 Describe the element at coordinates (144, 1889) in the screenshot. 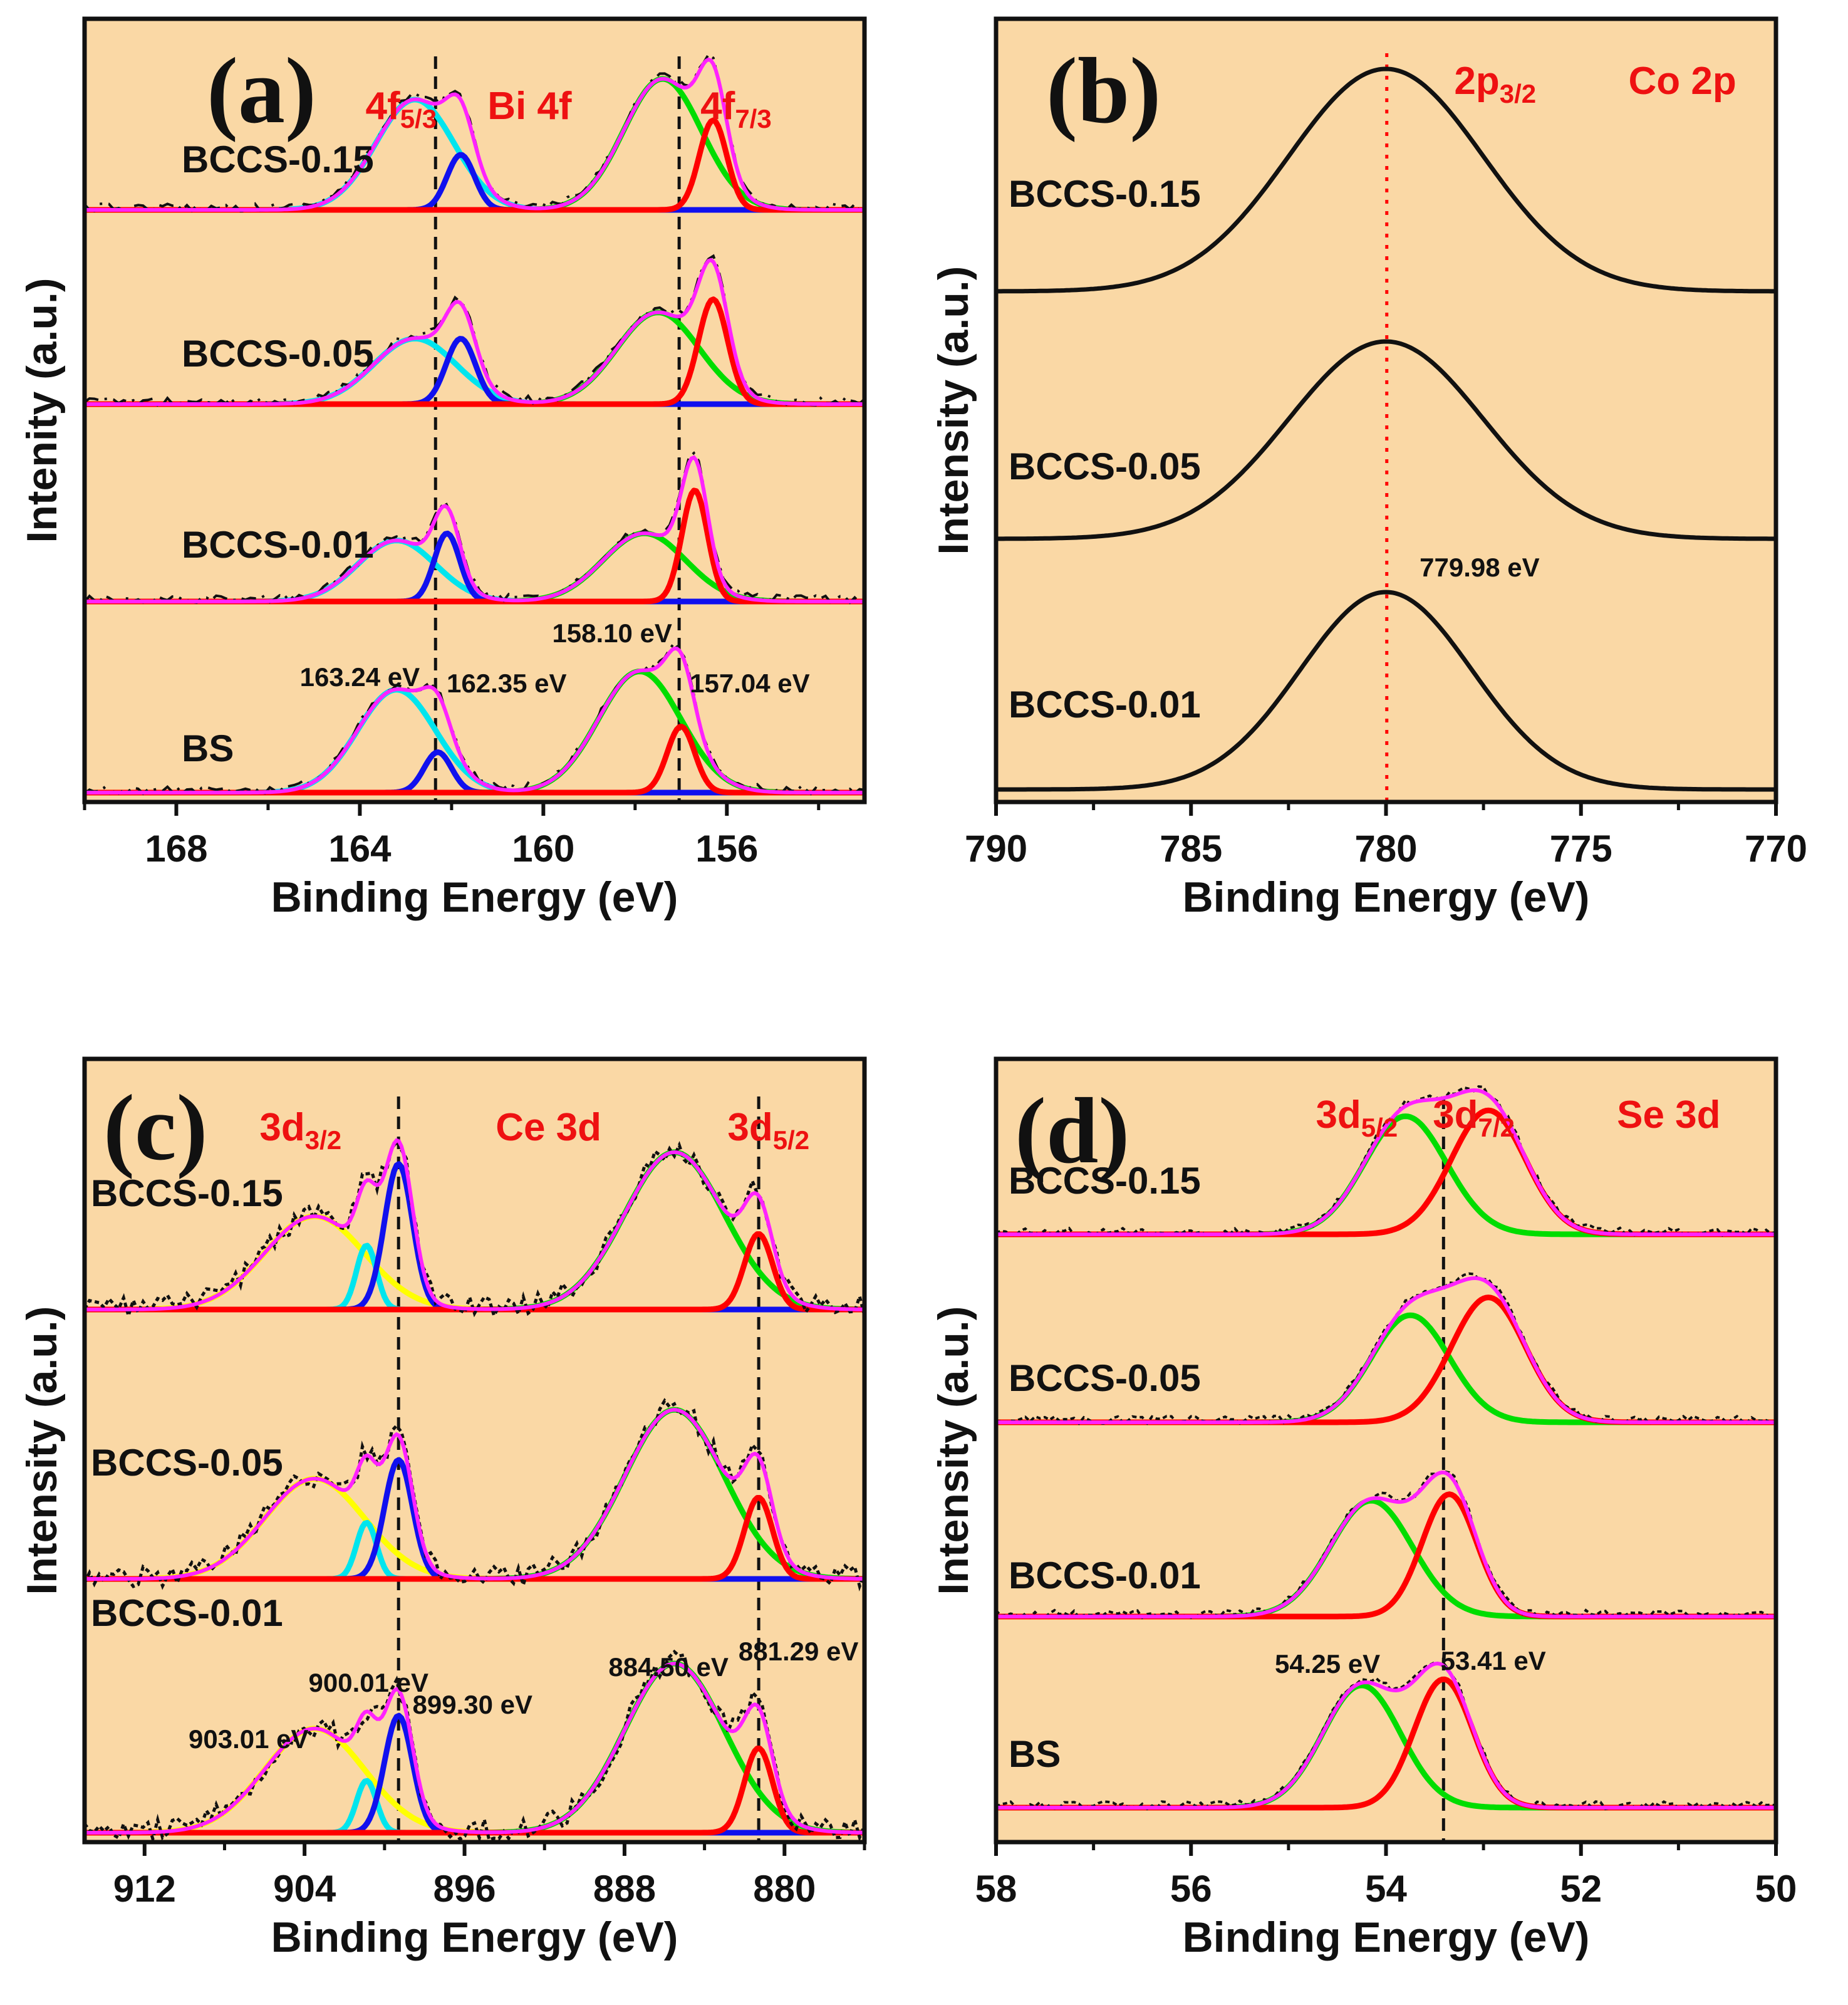

I see `x-tick-label: 912` at that location.